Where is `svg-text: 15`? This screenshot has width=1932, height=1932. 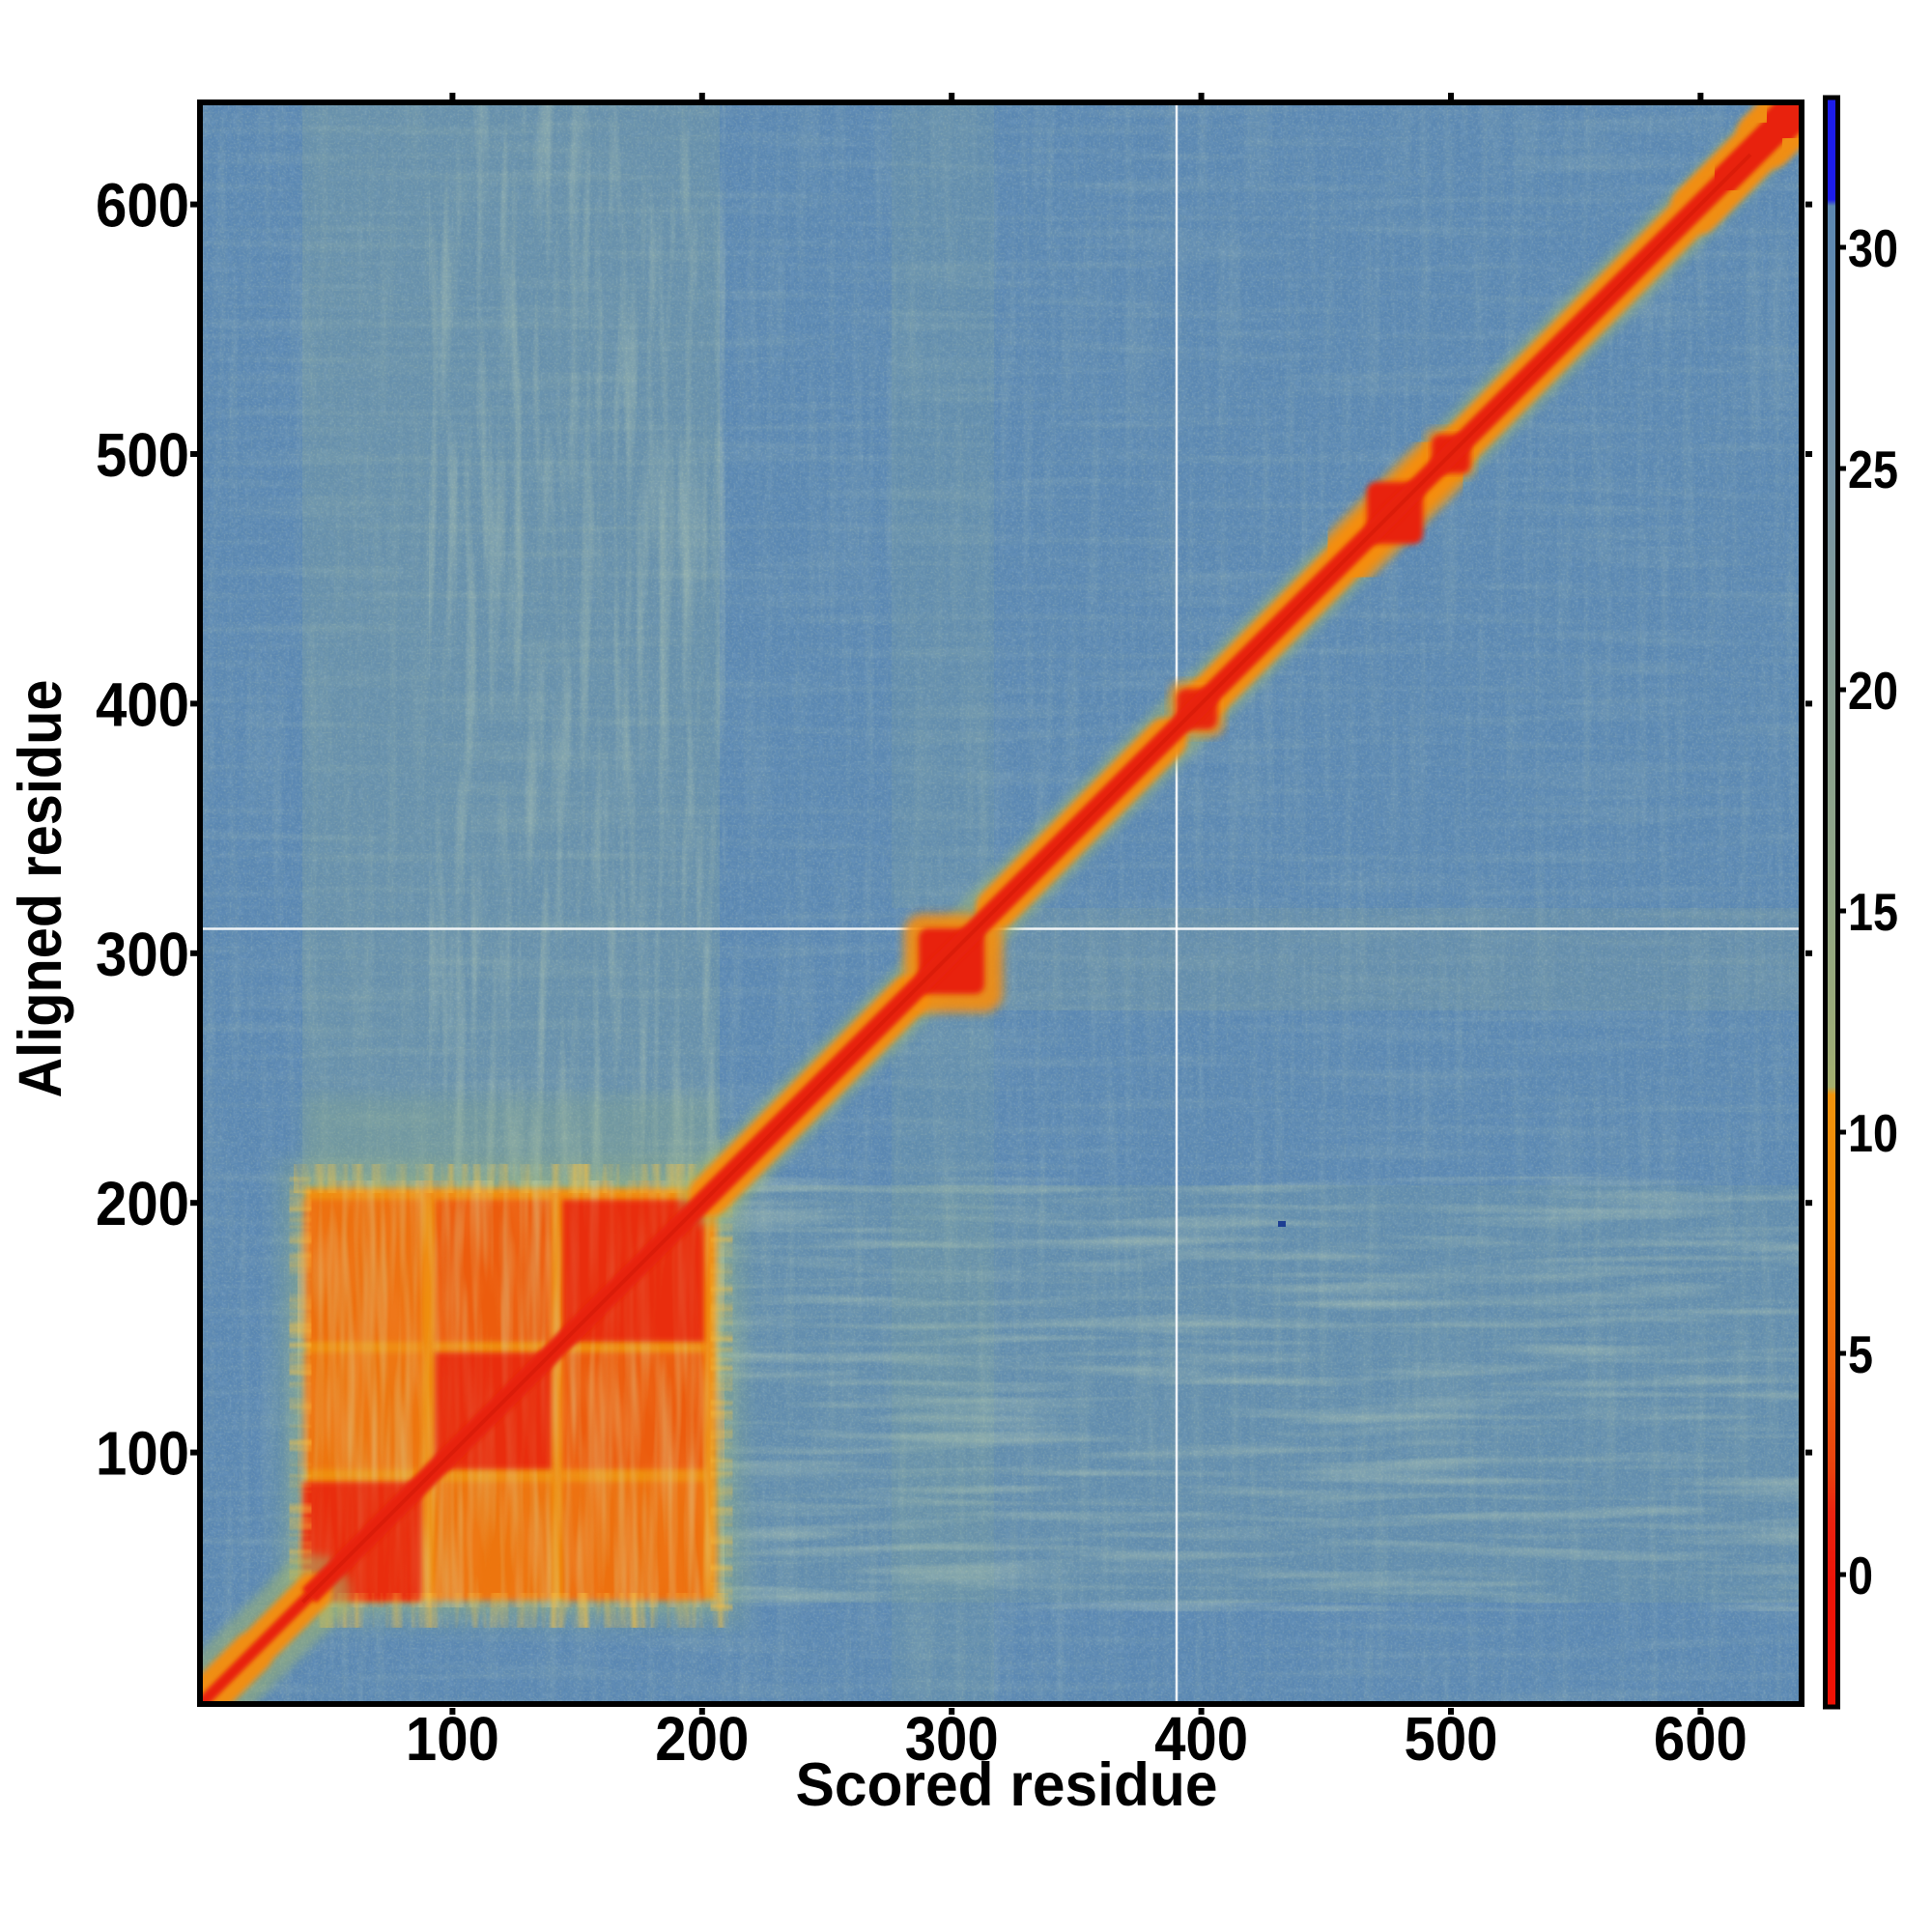
svg-text: 15 is located at coordinates (1873, 912).